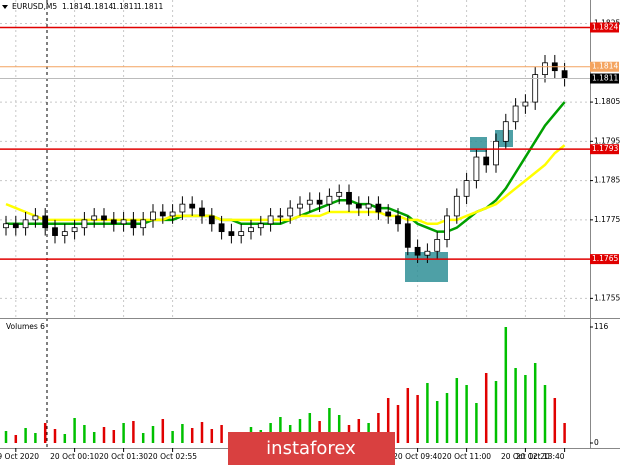  I want to click on y-tick-label: 0, so click(596, 442).